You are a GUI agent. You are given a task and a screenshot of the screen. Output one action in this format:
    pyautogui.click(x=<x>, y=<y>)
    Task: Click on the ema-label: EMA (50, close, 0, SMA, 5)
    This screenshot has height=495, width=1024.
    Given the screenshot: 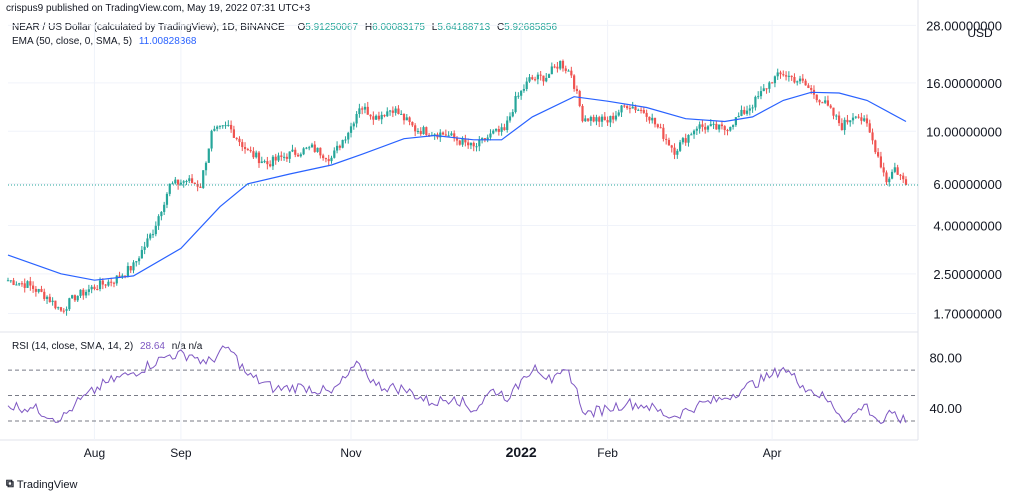 What is the action you would take?
    pyautogui.click(x=72, y=41)
    